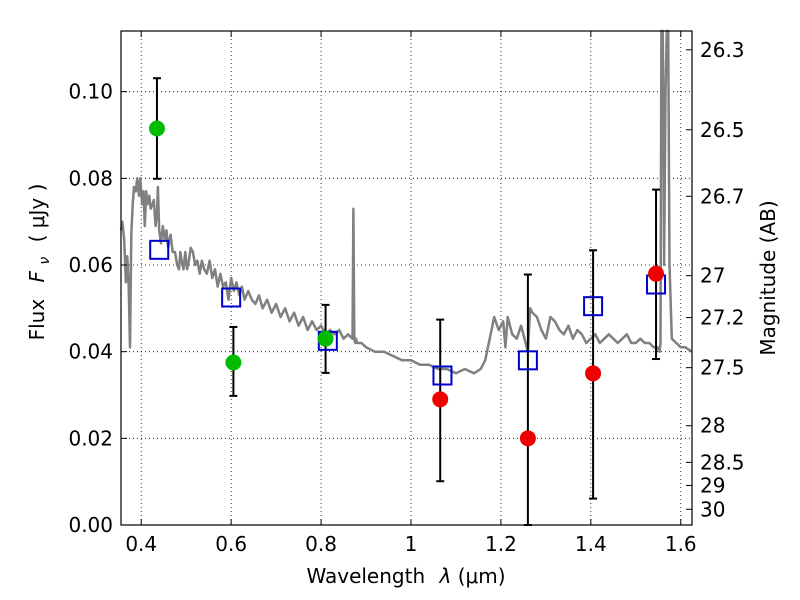 Image resolution: width=800 pixels, height=600 pixels. I want to click on y2-tick-label: 30, so click(712, 509).